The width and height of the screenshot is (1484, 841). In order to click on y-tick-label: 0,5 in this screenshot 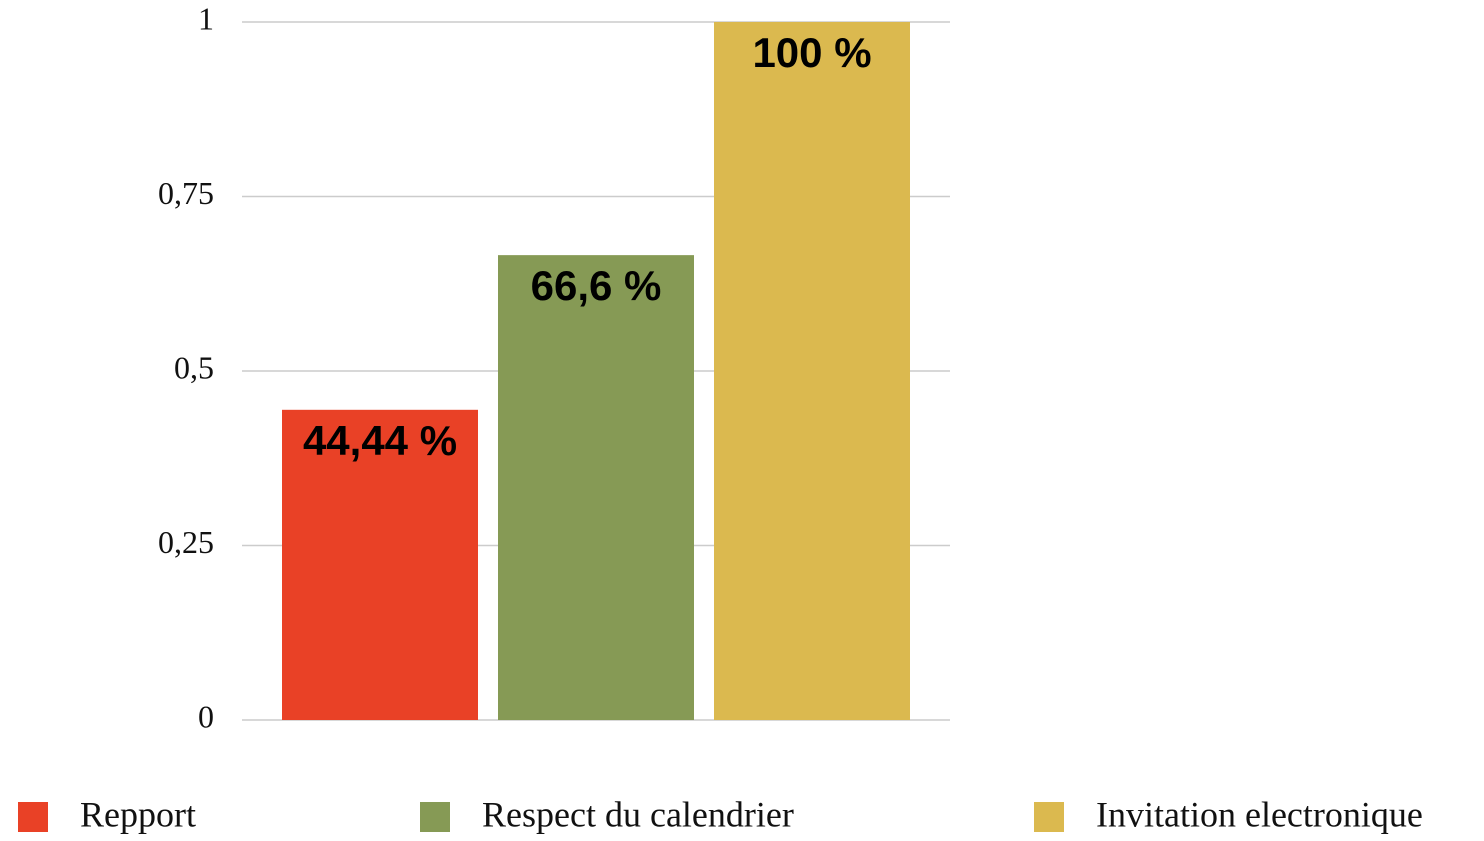, I will do `click(194, 367)`.